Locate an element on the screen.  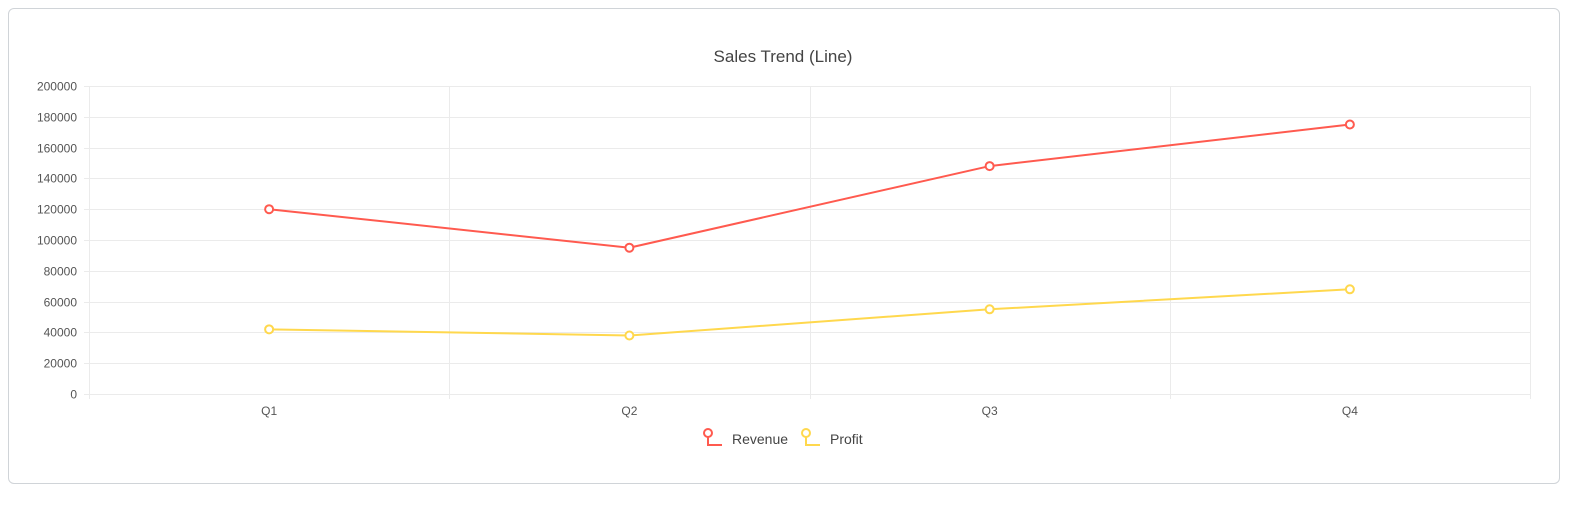
chart-title: Sales Trend (Line) is located at coordinates (783, 56).